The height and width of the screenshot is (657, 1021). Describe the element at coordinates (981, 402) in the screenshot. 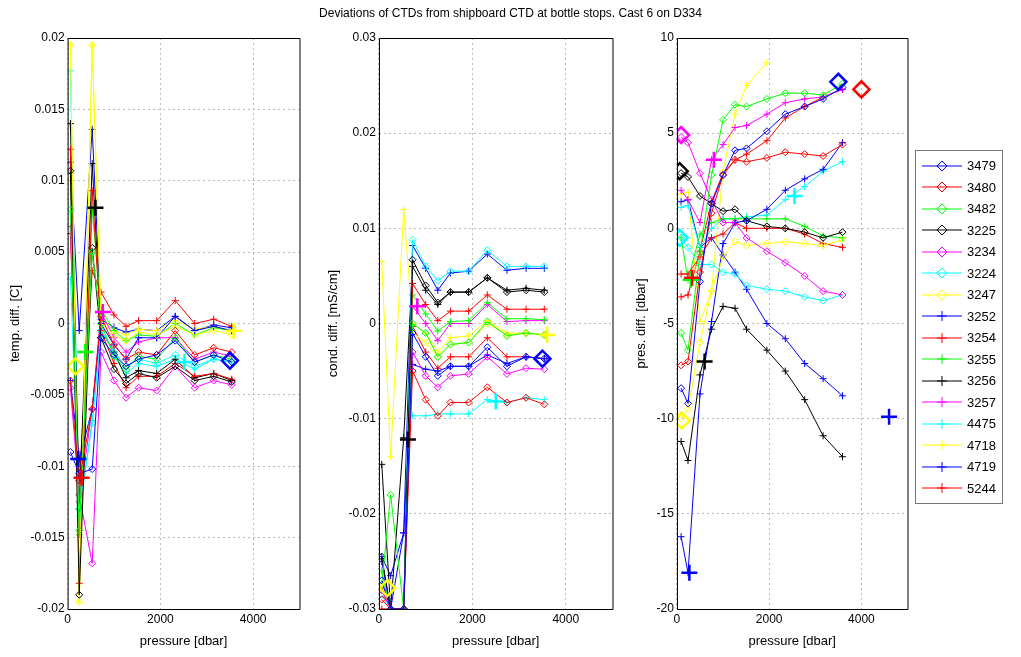

I see `legend-label: 3257` at that location.